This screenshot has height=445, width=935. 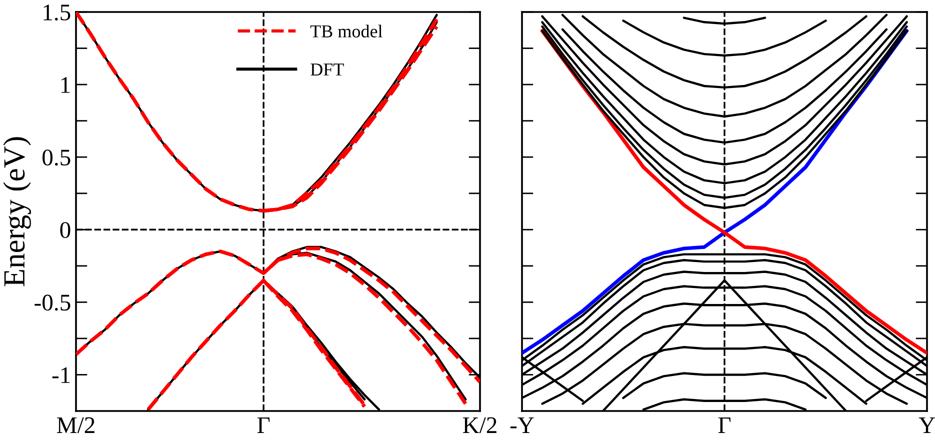 What do you see at coordinates (57, 12) in the screenshot?
I see `y-tick-label: 1.5` at bounding box center [57, 12].